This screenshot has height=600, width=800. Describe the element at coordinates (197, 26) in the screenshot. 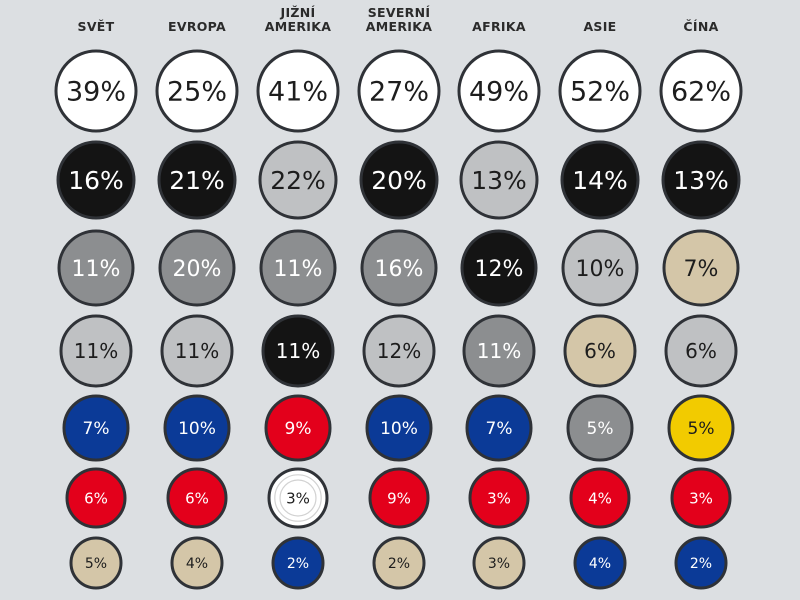

I see `column-header: EVROPA` at that location.